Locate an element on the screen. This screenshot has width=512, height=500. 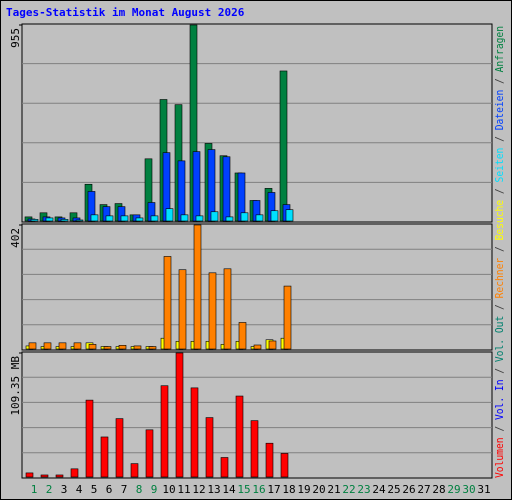
y-tick-label: 402 is located at coordinates (15, 238).